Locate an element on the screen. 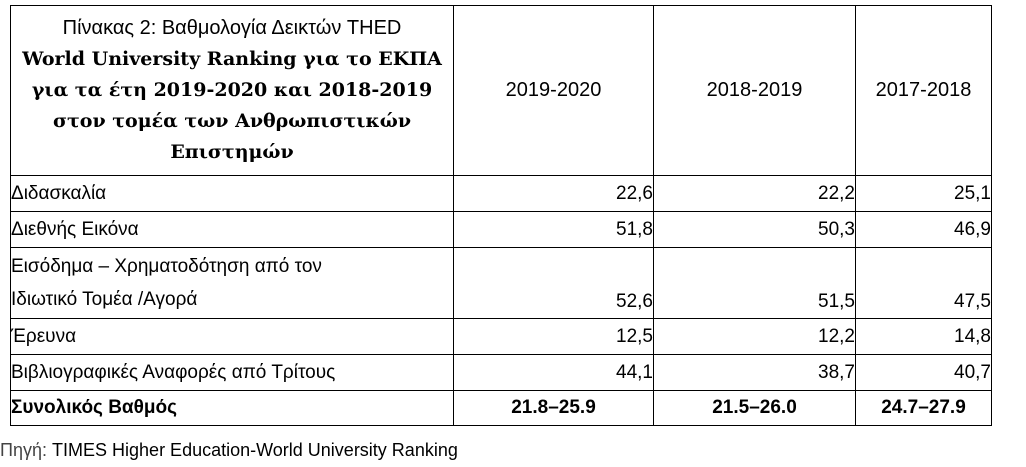 Image resolution: width=1026 pixels, height=467 pixels. table-row: Διεθνής Εικόνα 51,8 50,3 46,9 is located at coordinates (501, 229).